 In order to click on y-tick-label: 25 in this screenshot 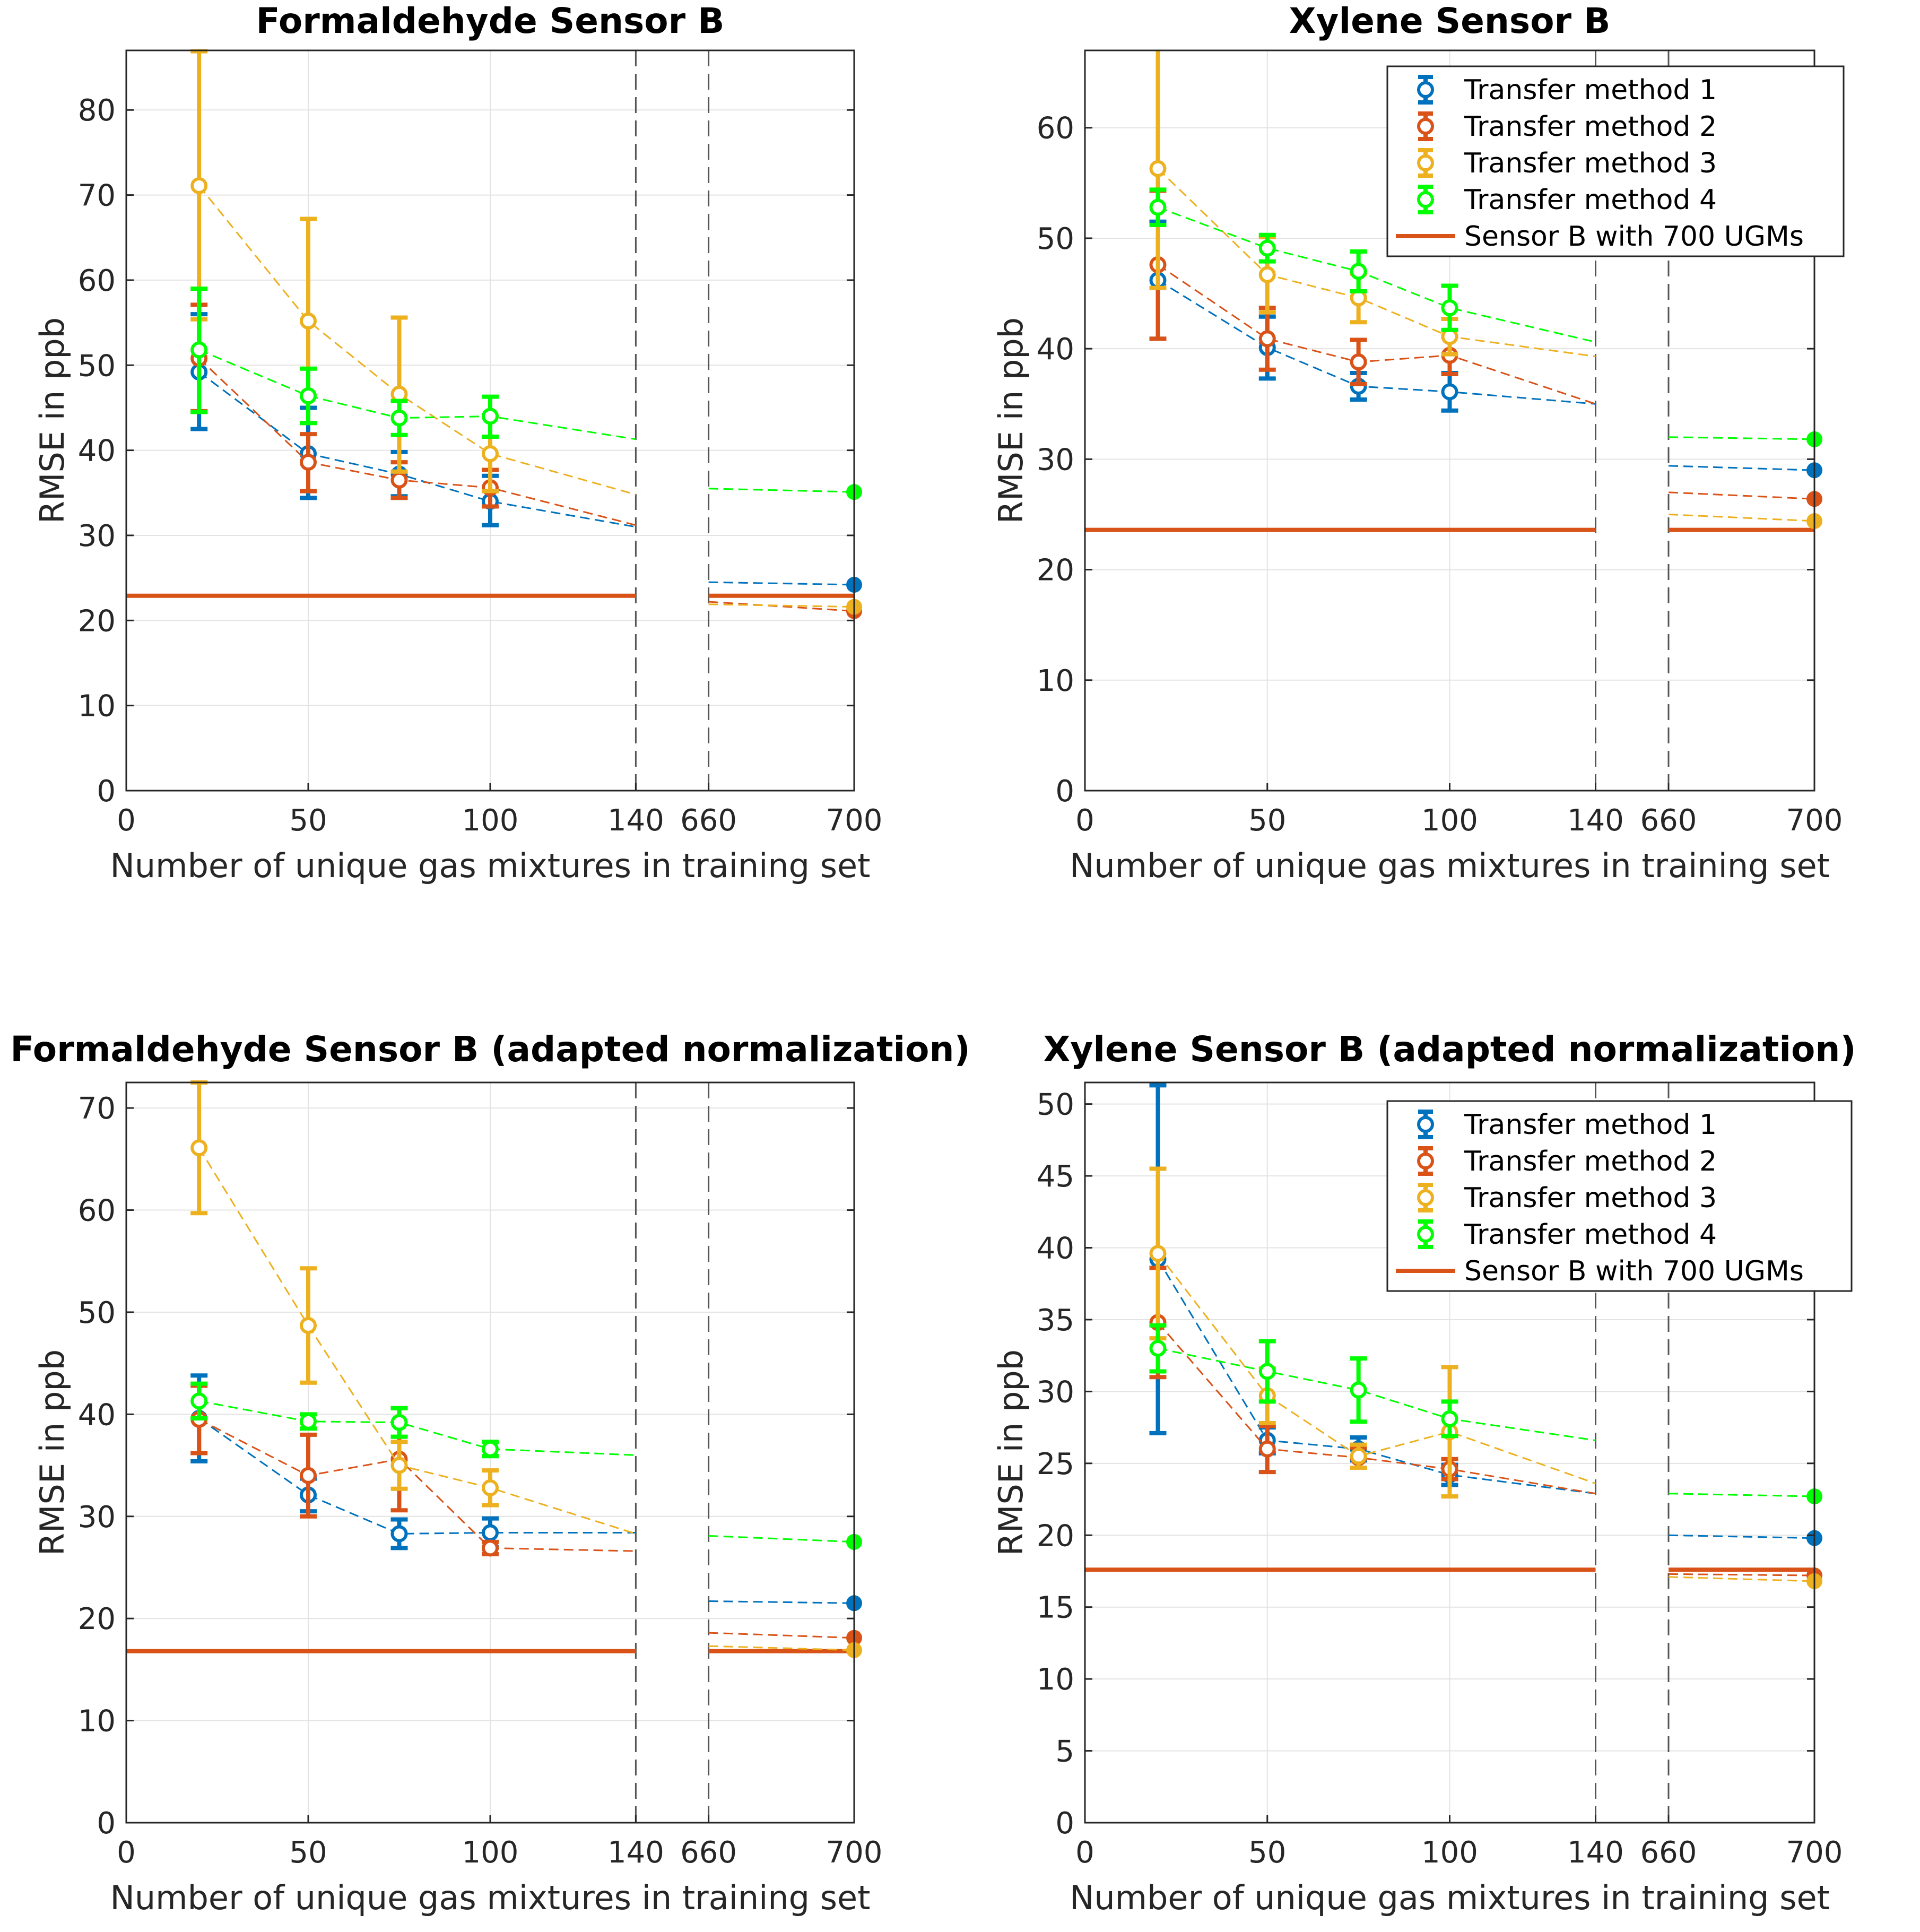, I will do `click(1055, 1464)`.